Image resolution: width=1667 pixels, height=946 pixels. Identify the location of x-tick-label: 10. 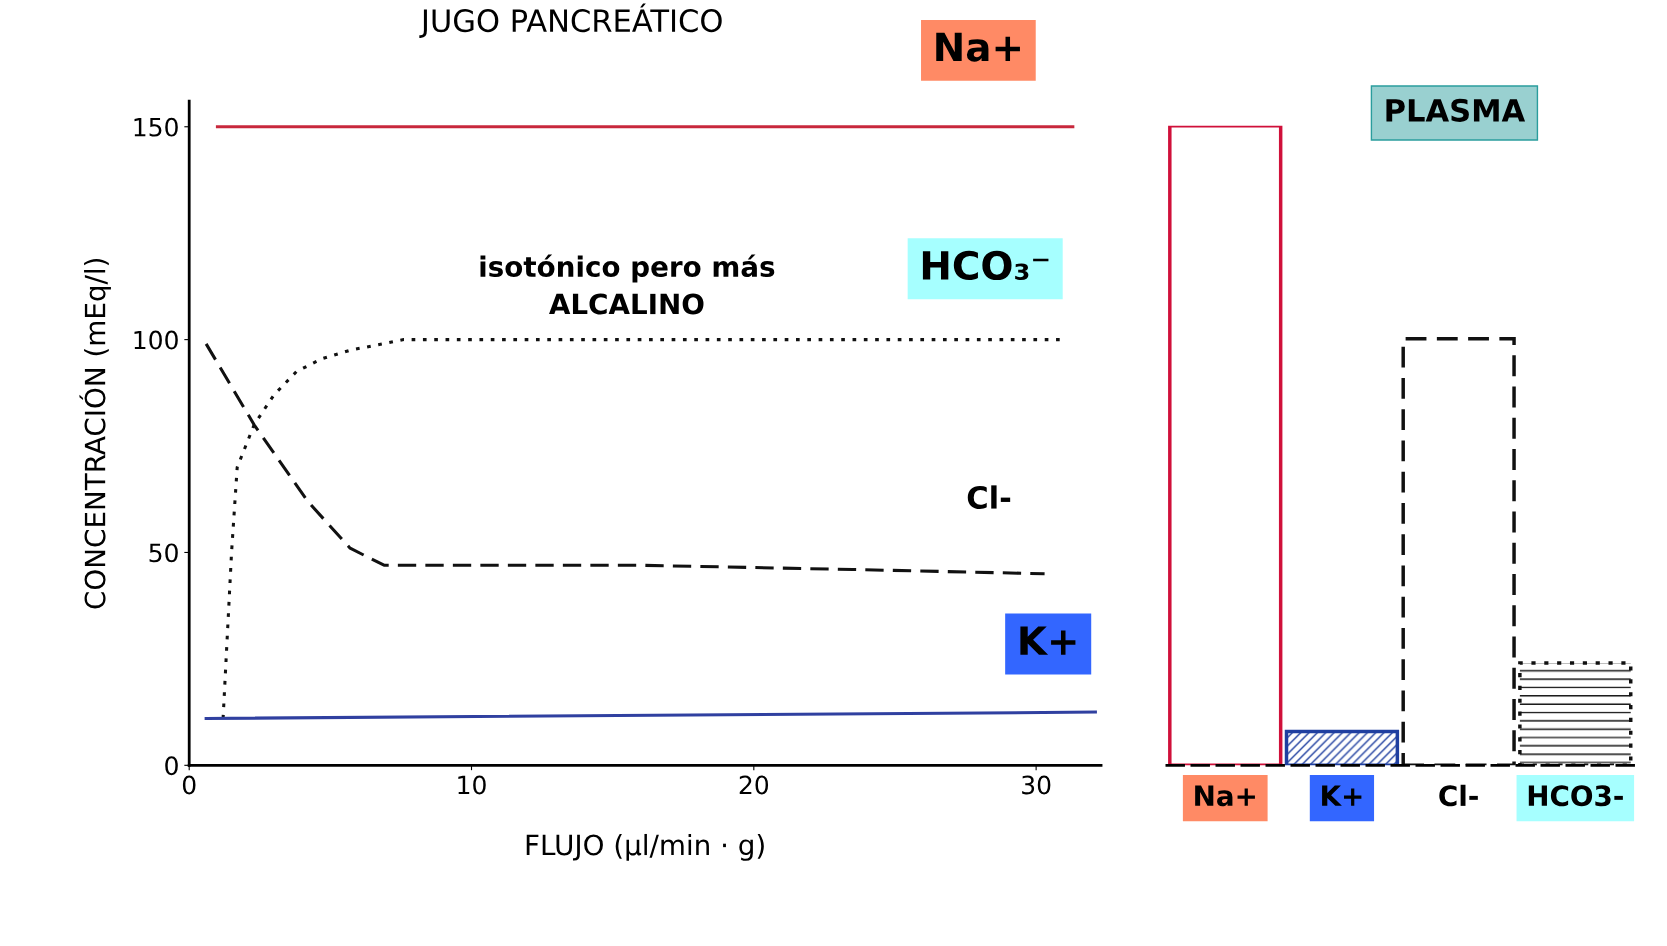
(472, 785).